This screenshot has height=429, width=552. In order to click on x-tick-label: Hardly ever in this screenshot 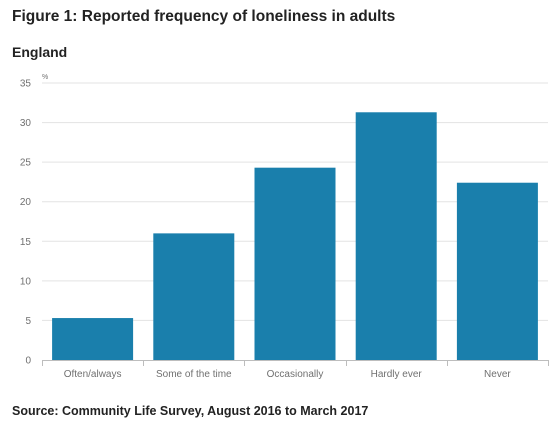, I will do `click(397, 374)`.